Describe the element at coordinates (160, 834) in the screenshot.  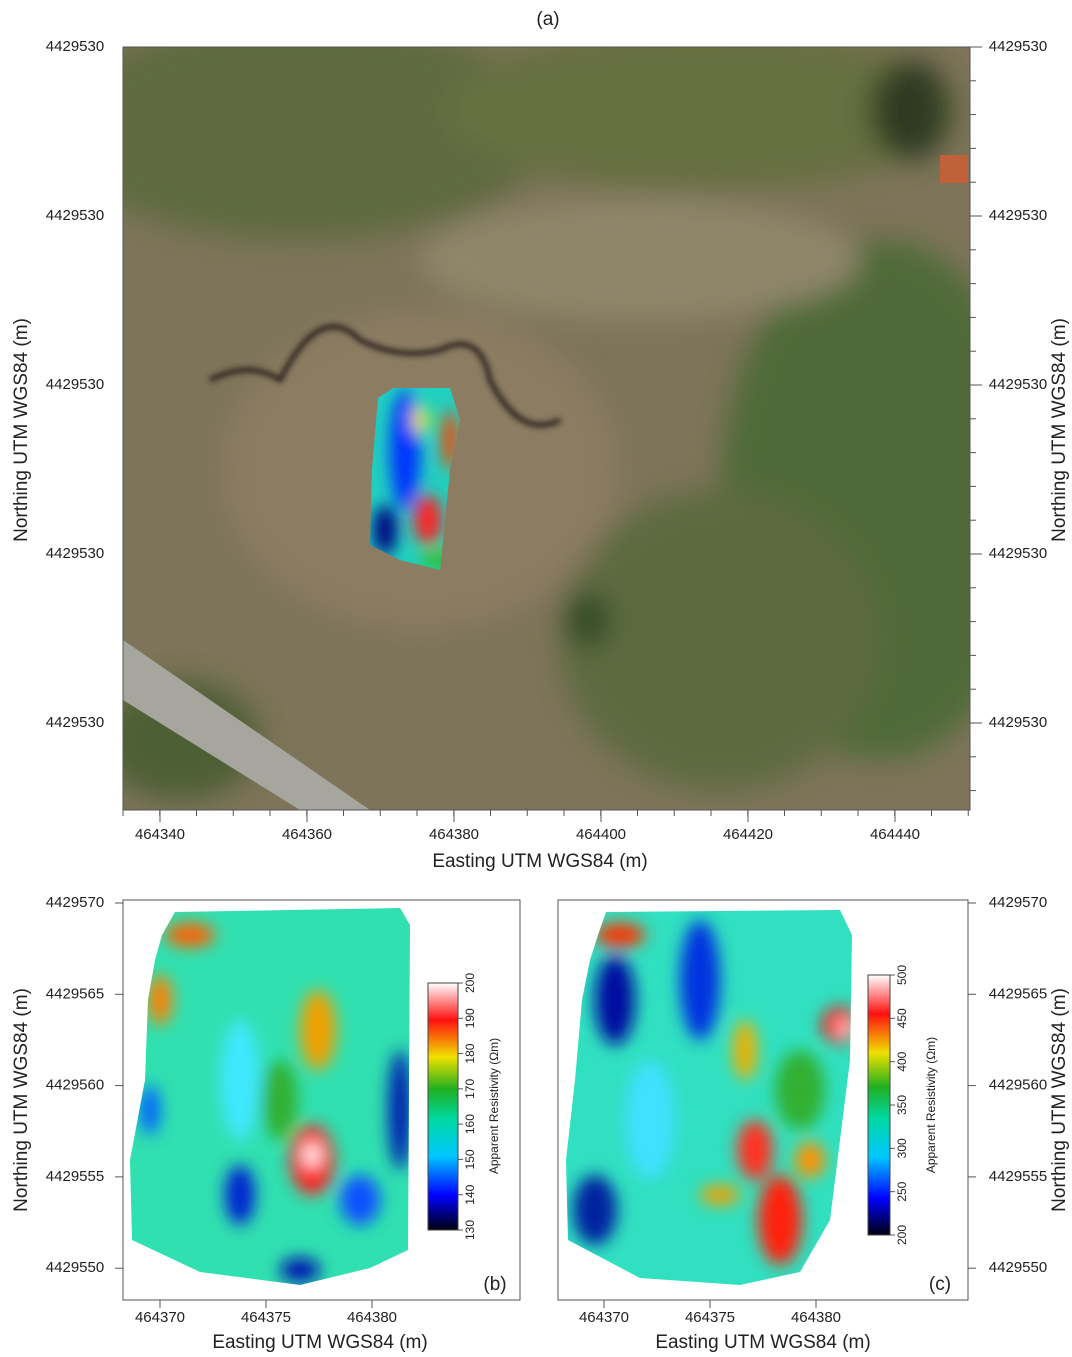
I see `x-tick-label: 464340` at that location.